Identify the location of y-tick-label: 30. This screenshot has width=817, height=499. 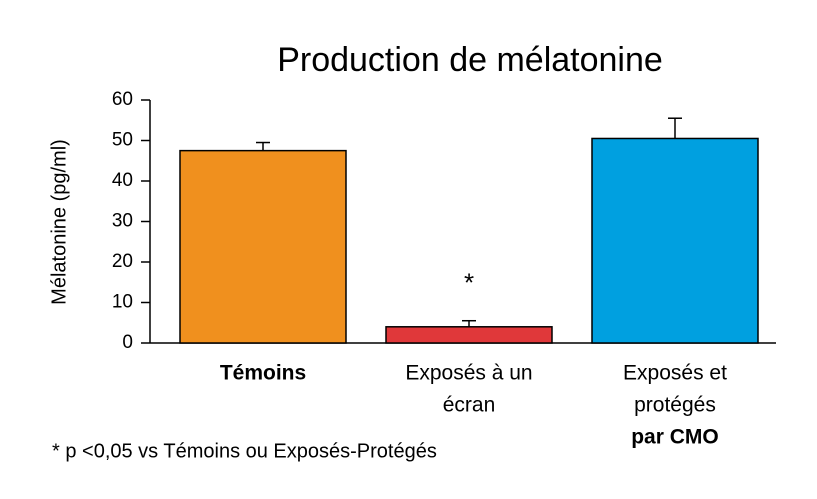
(122, 221).